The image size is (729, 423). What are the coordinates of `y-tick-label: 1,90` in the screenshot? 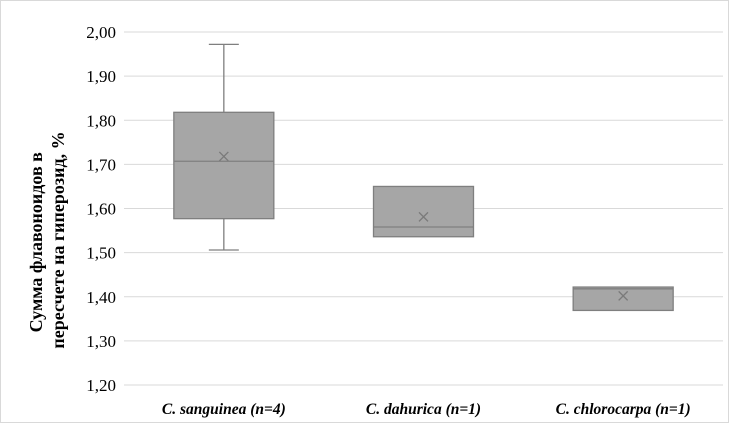 It's located at (101, 76).